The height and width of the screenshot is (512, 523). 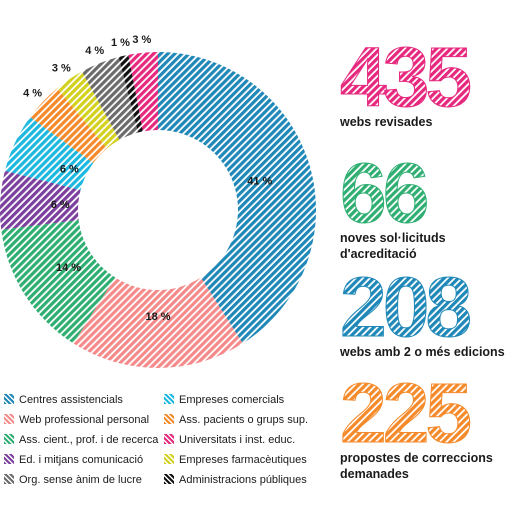 I want to click on stat-number-text: 66, so click(x=383, y=194).